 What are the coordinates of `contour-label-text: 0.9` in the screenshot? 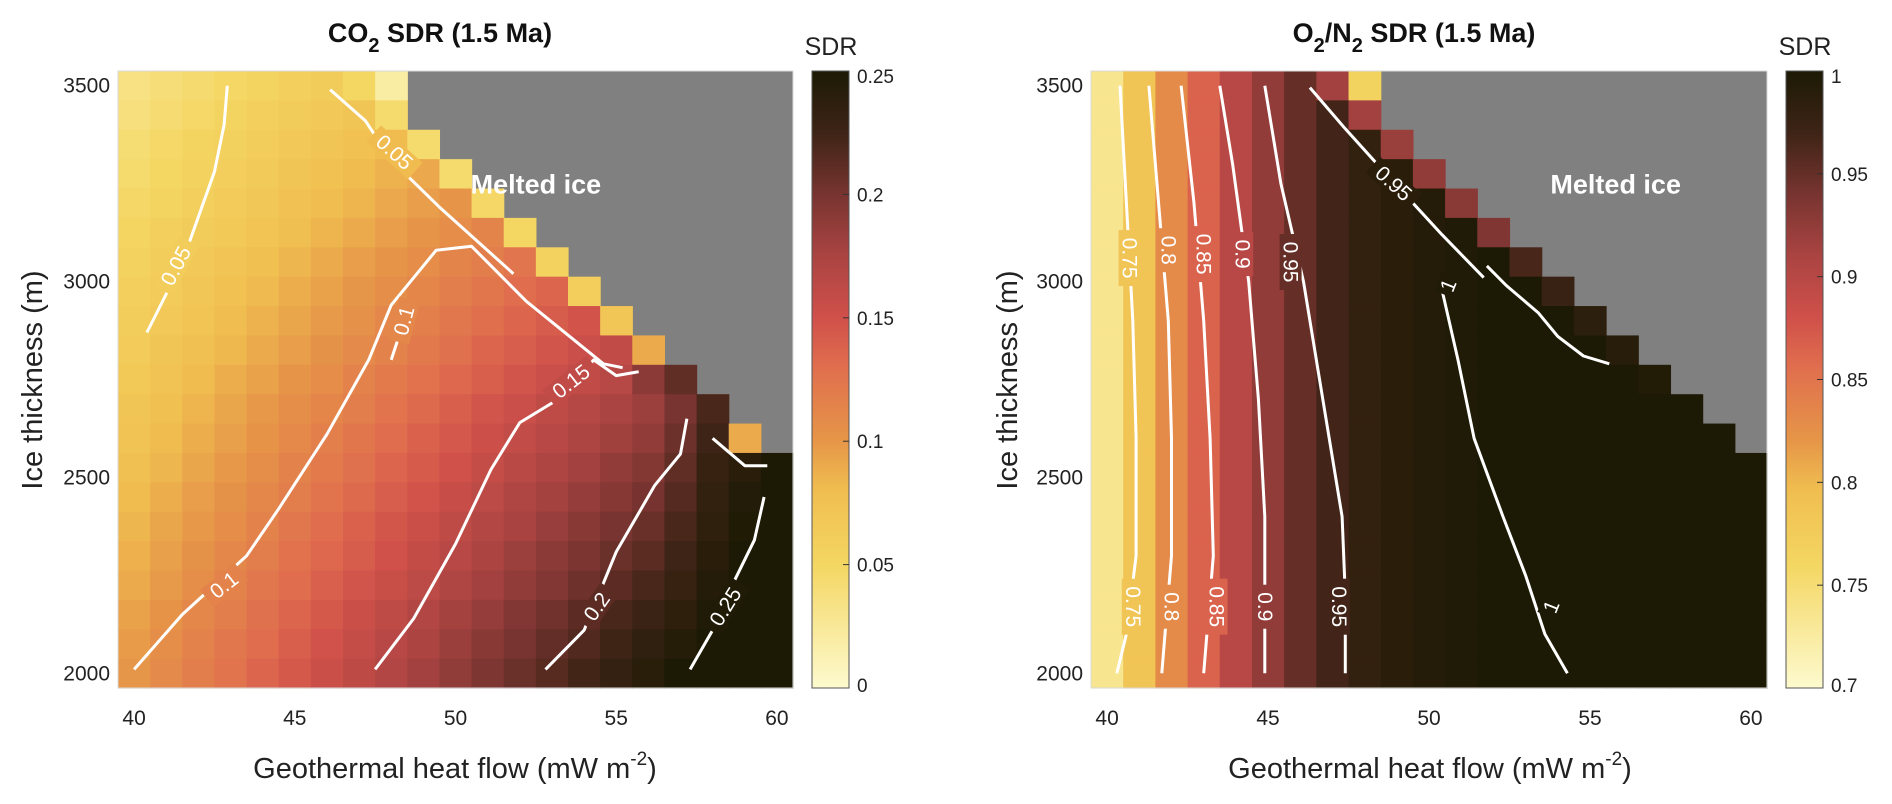 It's located at (1264, 606).